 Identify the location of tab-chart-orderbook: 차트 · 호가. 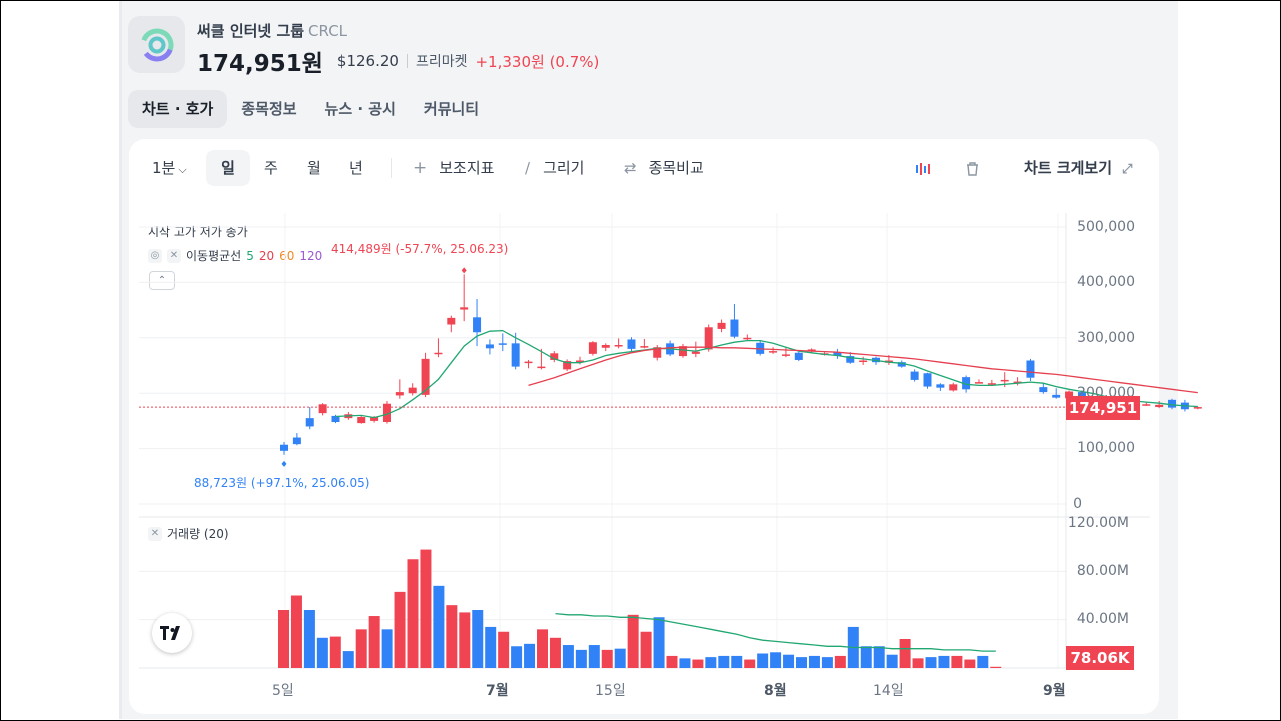
(178, 109).